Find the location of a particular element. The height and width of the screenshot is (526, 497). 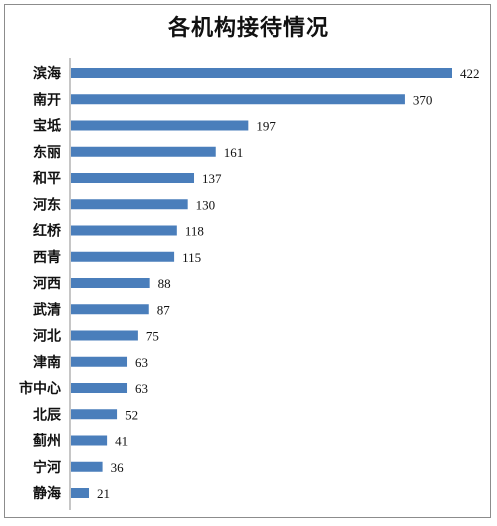

bottom-strip is located at coordinates (248, 522).